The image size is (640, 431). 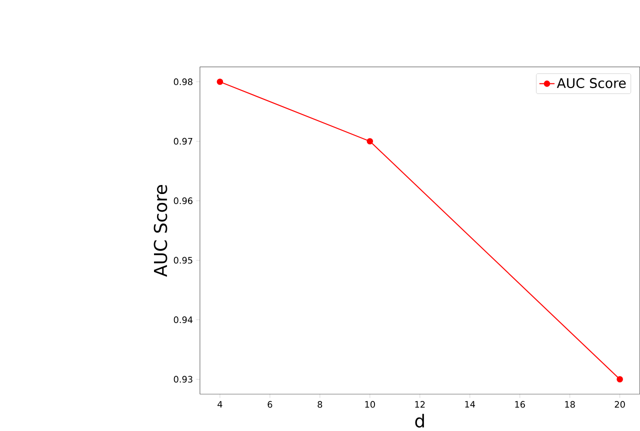 I want to click on x-tick-label: 20, so click(x=619, y=404).